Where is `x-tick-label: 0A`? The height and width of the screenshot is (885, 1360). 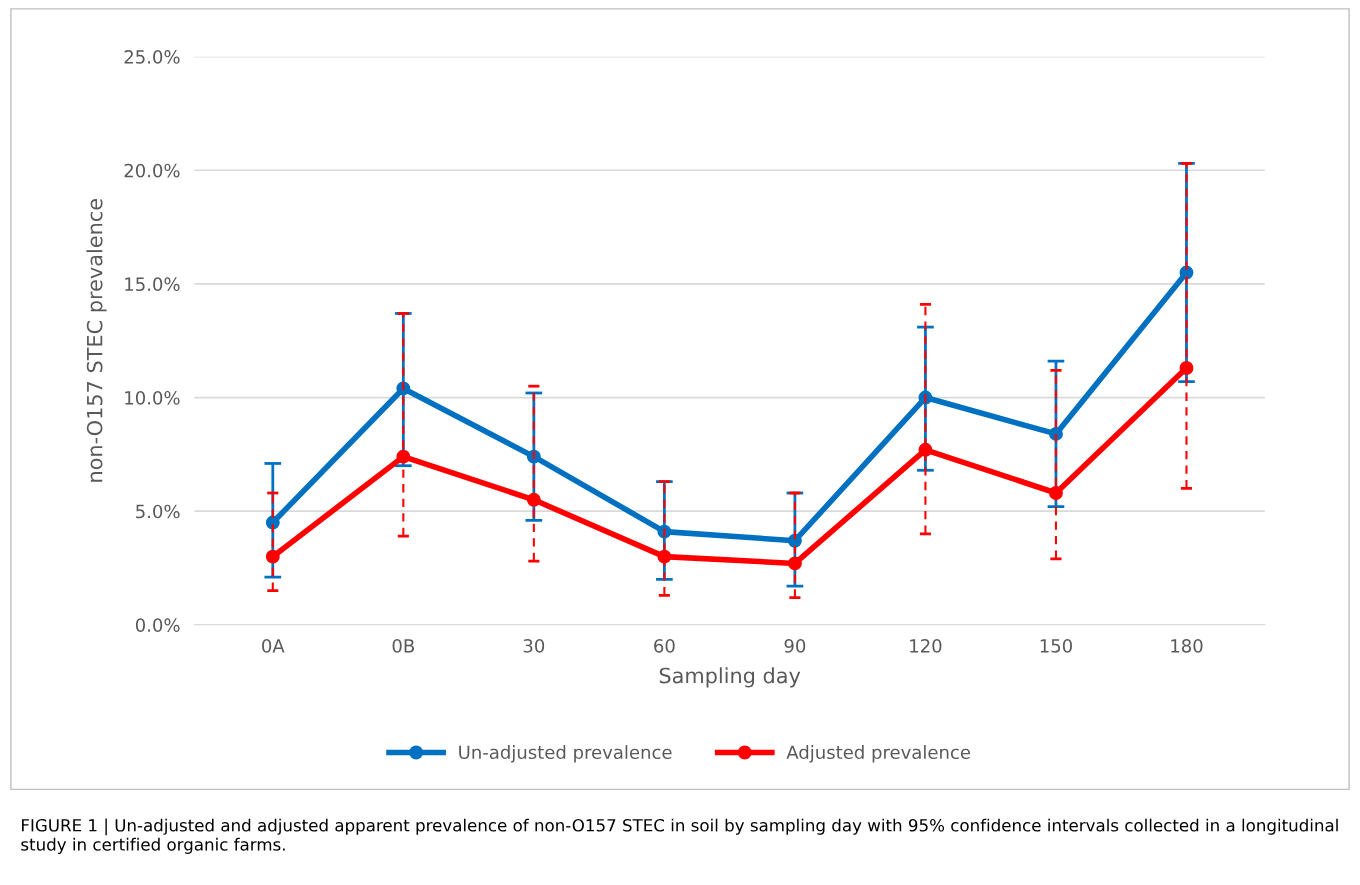 x-tick-label: 0A is located at coordinates (273, 646).